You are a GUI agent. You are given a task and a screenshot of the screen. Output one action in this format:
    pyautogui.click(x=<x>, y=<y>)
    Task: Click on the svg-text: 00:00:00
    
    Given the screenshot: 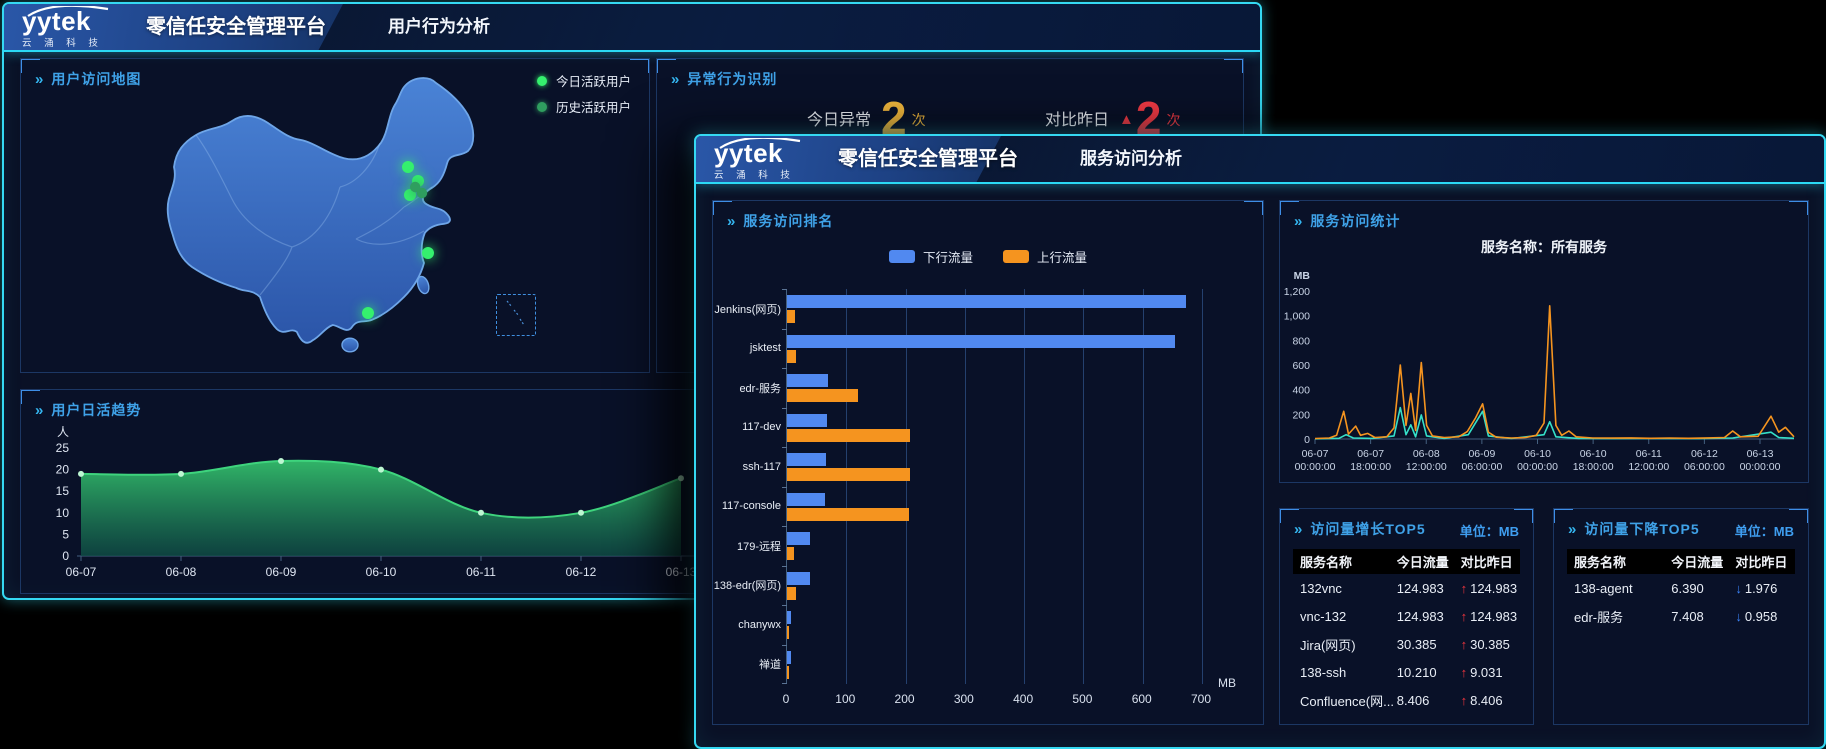 What is the action you would take?
    pyautogui.click(x=1315, y=467)
    